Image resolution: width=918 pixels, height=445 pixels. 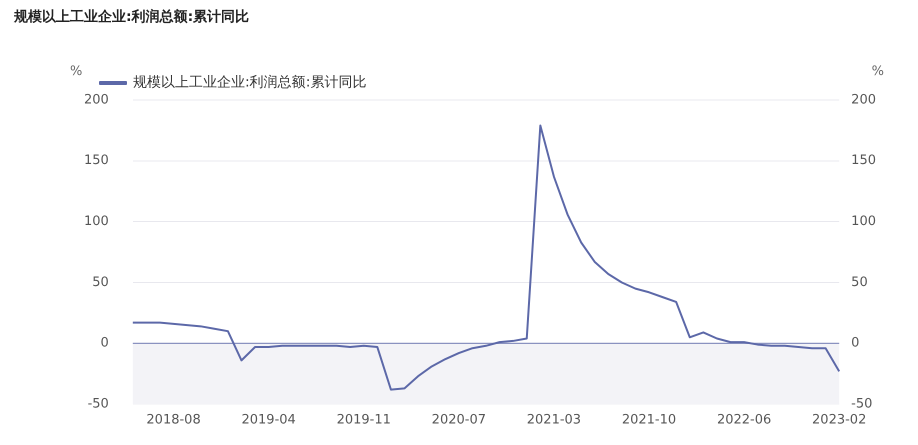 I want to click on x-tick-label: 2023-02, so click(x=839, y=420).